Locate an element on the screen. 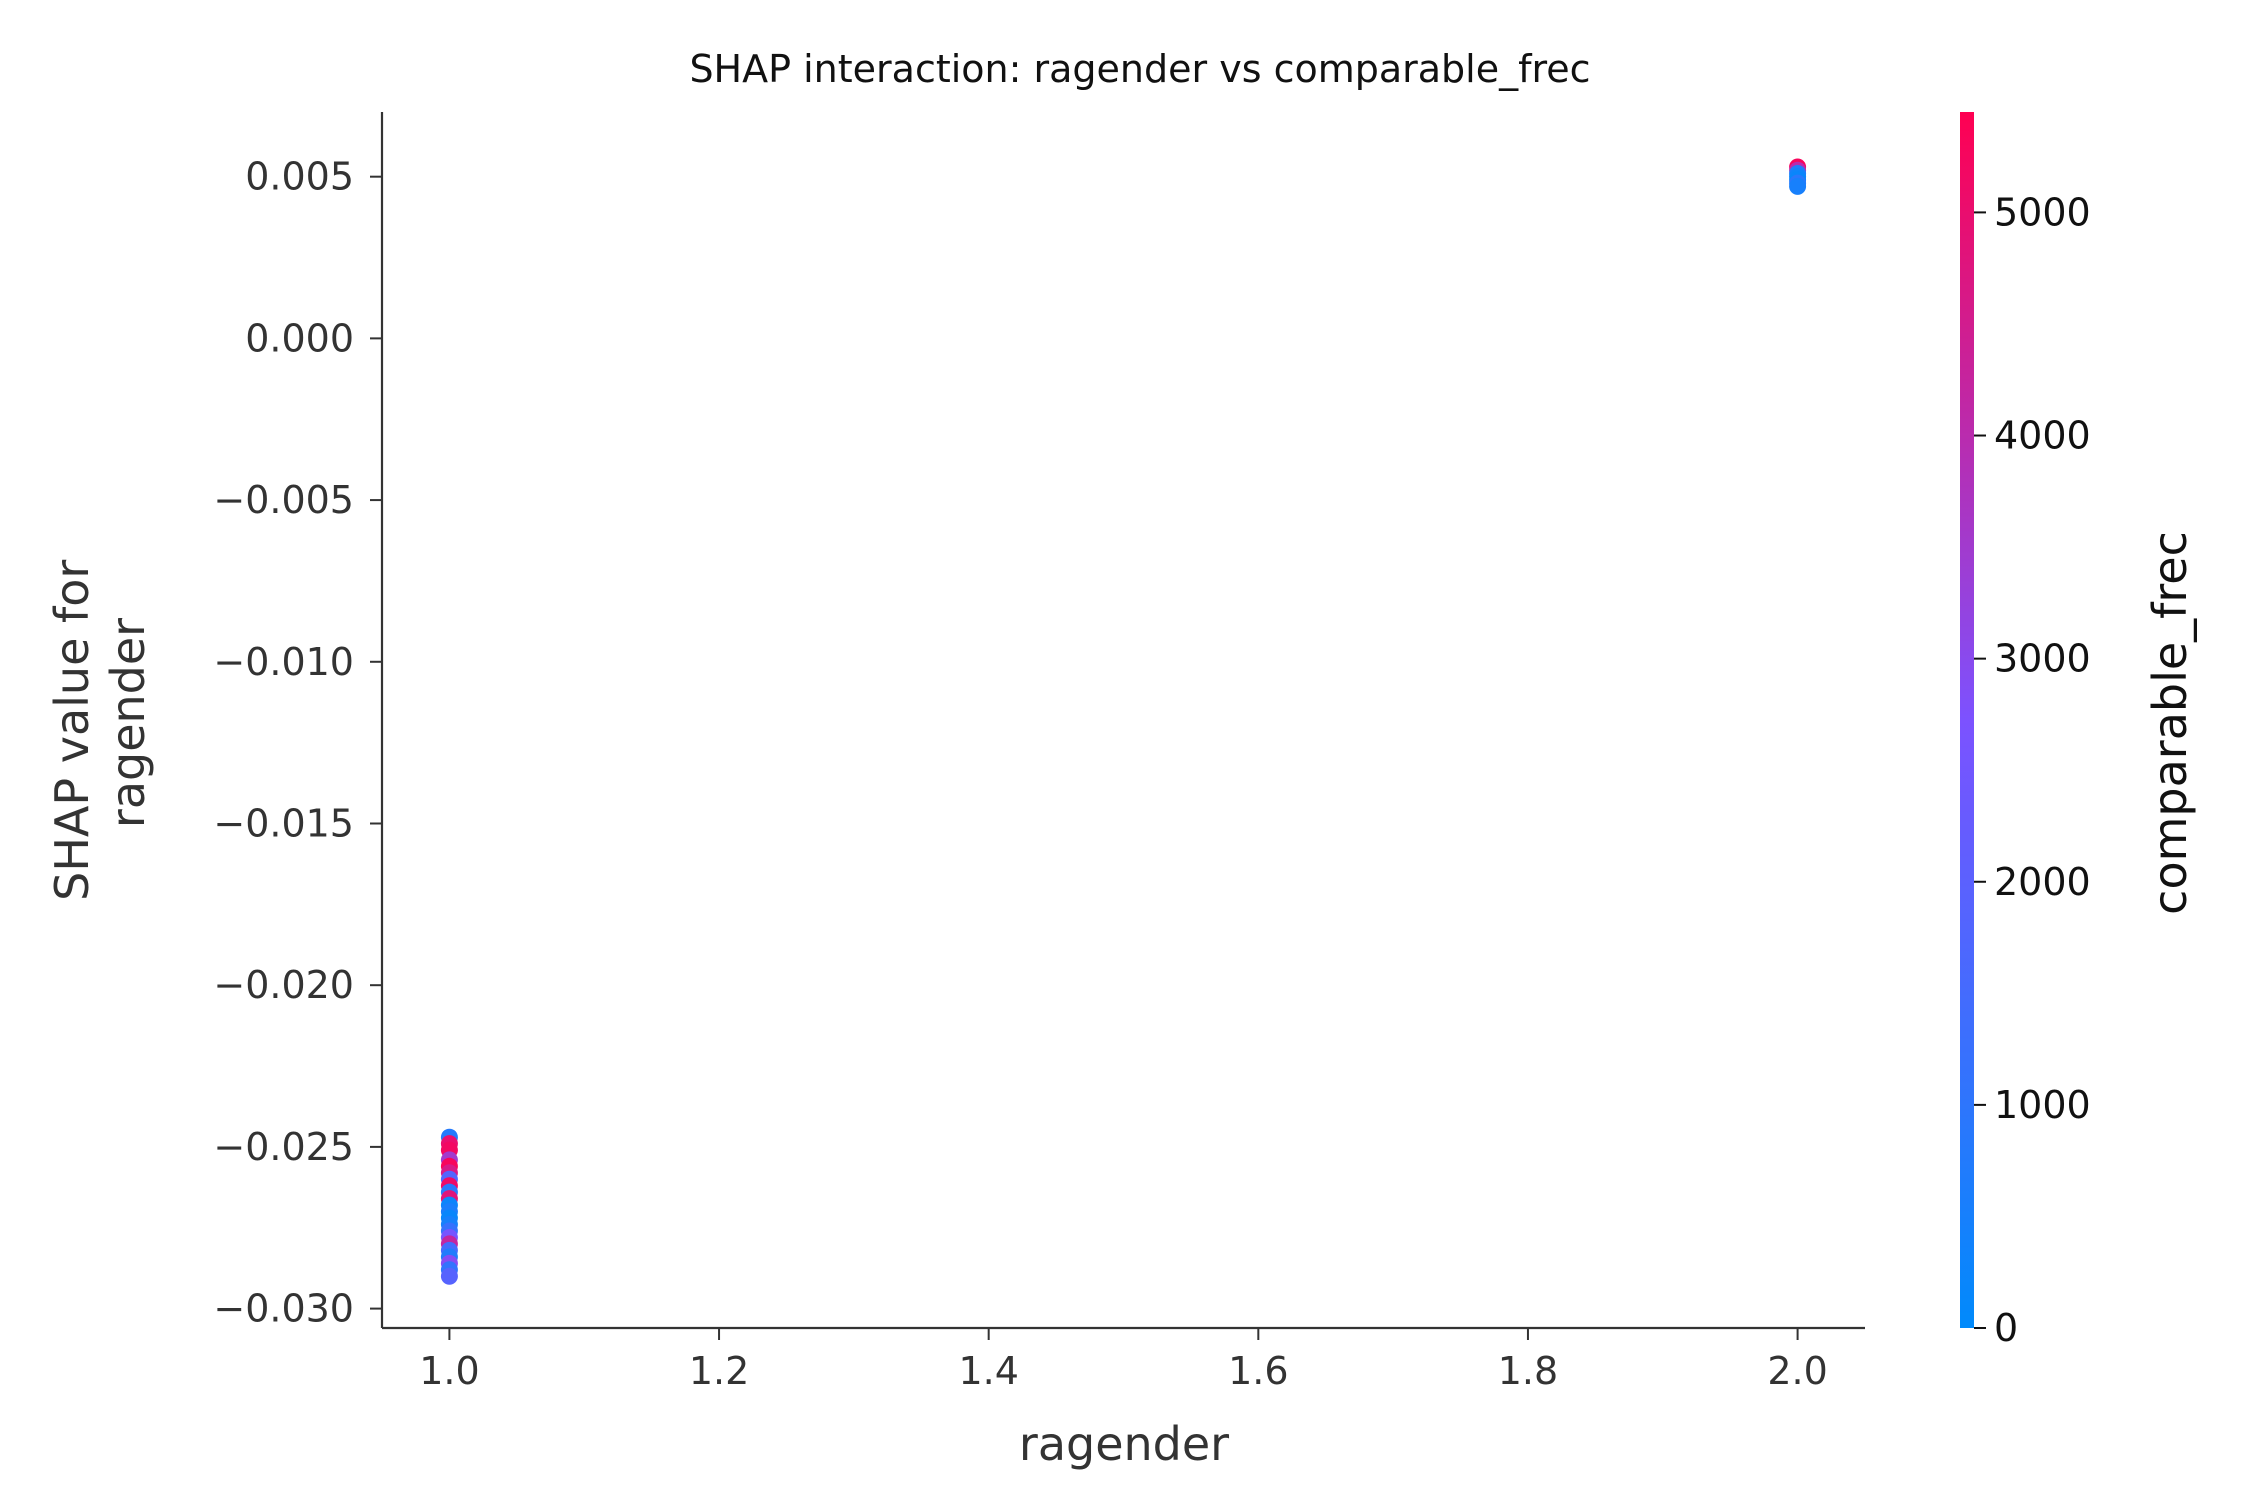 This screenshot has width=2250, height=1504. x-tick-label: 1.8 is located at coordinates (1528, 1371).